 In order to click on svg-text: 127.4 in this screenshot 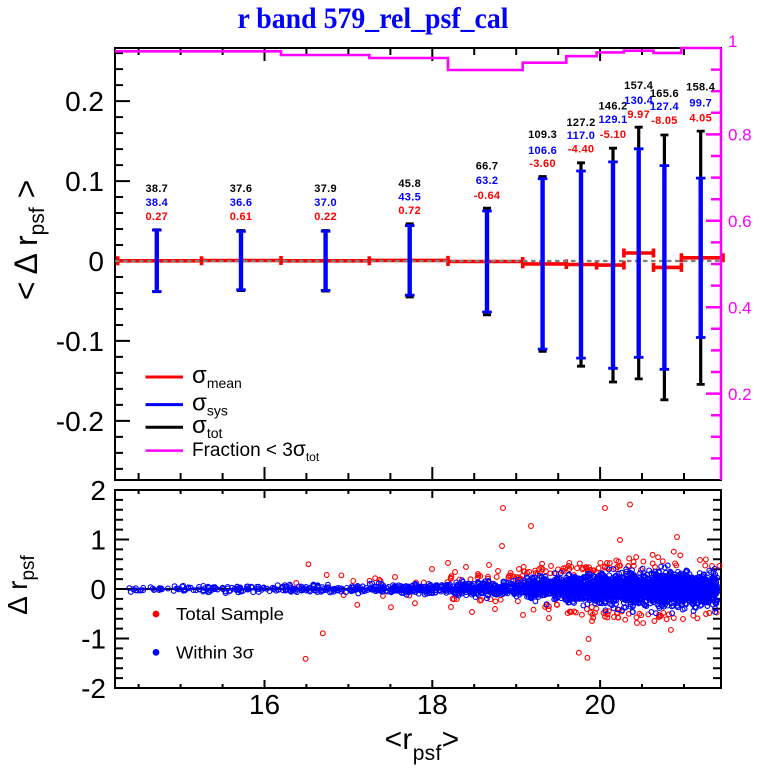, I will do `click(665, 107)`.